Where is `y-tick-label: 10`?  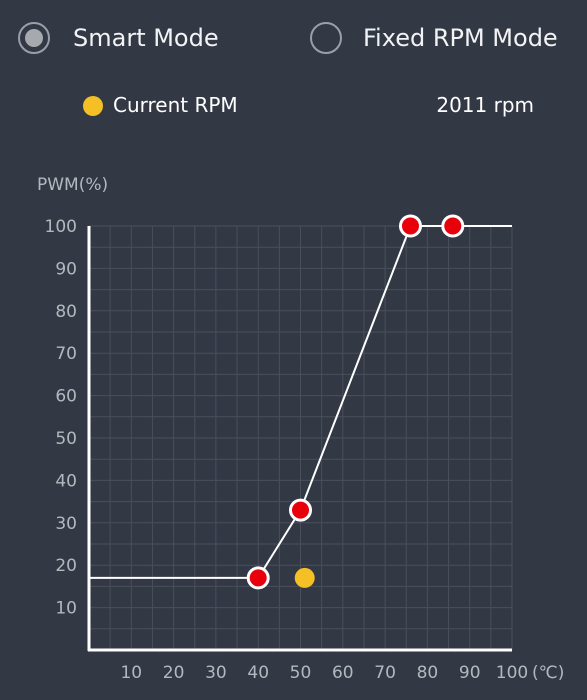 y-tick-label: 10 is located at coordinates (66, 609).